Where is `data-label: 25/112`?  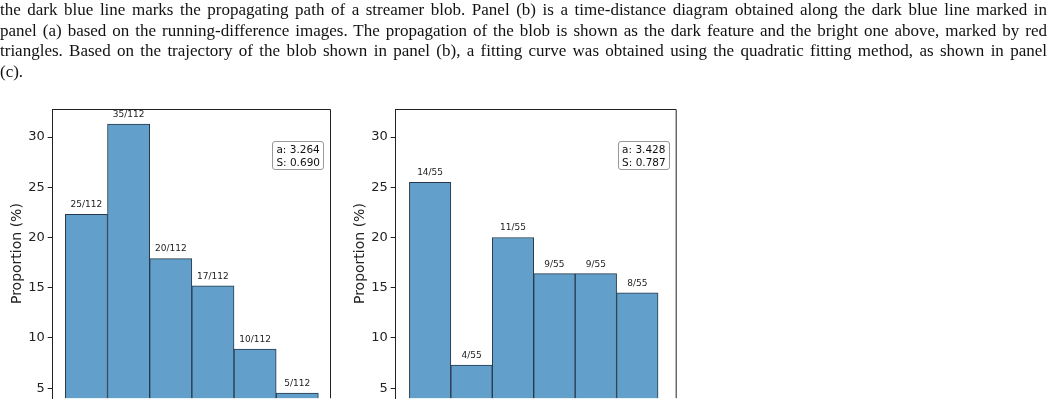 data-label: 25/112 is located at coordinates (86, 204).